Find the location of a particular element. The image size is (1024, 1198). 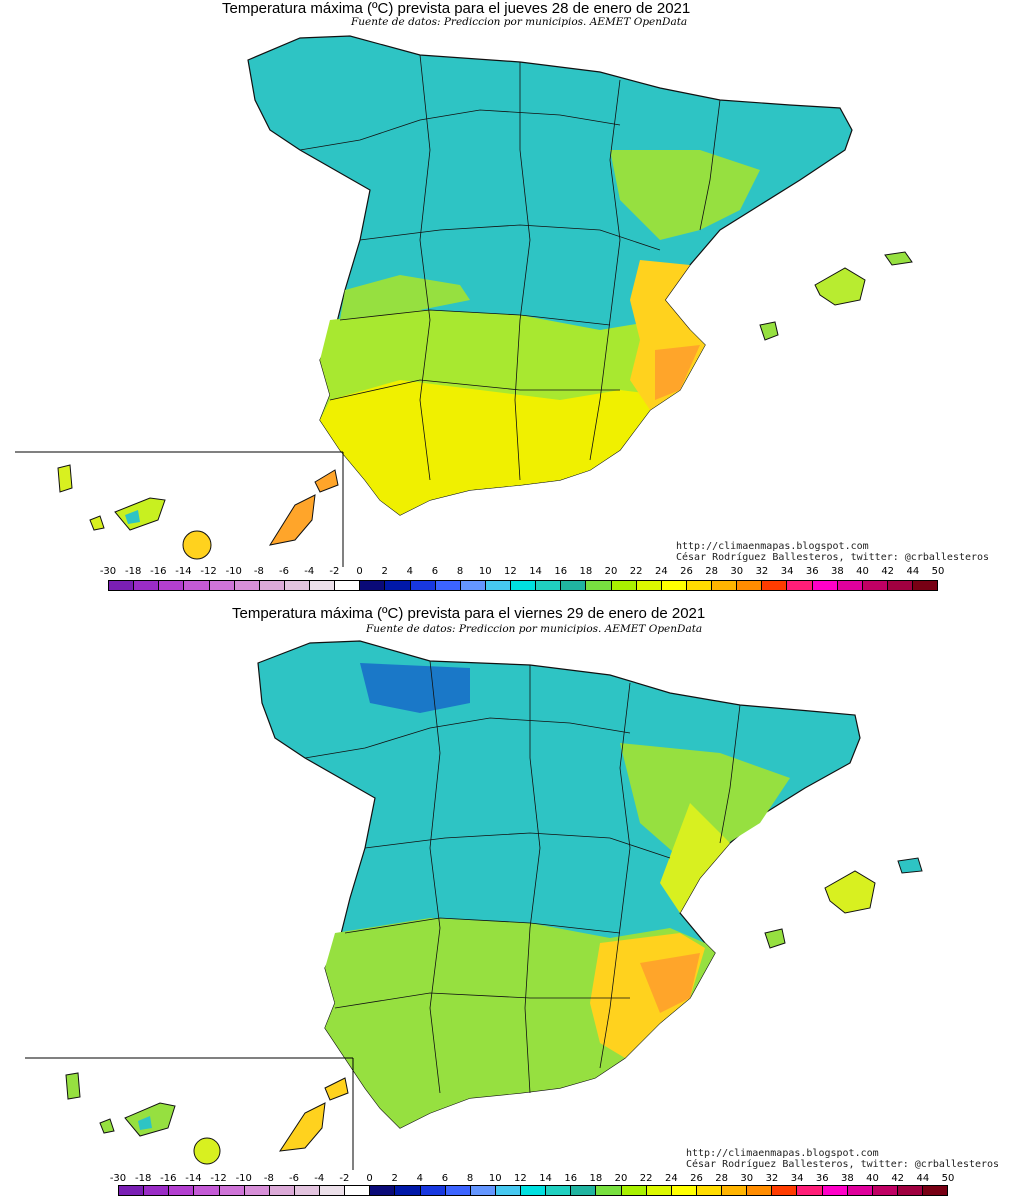

legend-tick-label: 16 is located at coordinates (571, 1178).